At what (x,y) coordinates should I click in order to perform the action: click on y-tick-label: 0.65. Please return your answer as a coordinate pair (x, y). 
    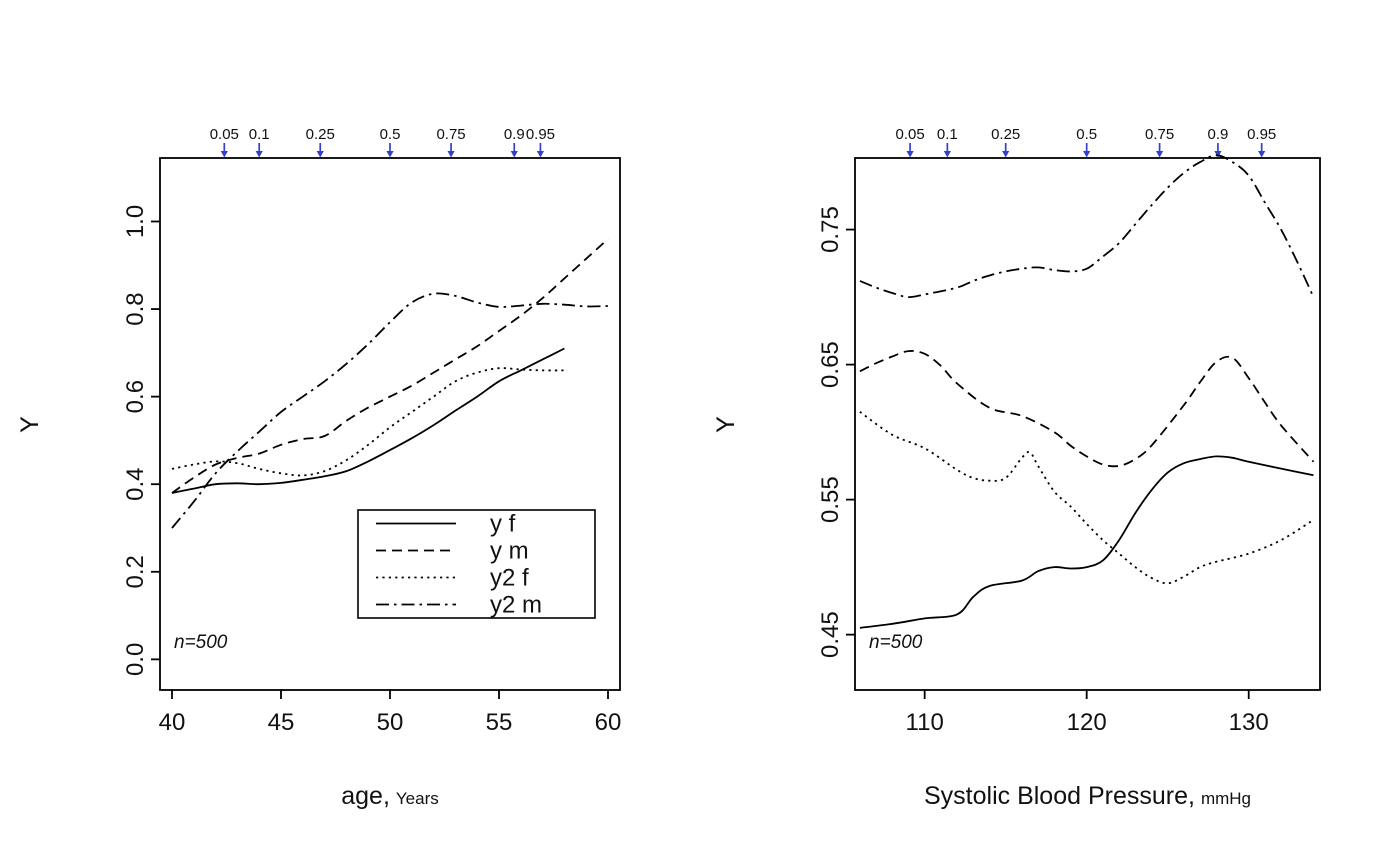
    Looking at the image, I should click on (830, 364).